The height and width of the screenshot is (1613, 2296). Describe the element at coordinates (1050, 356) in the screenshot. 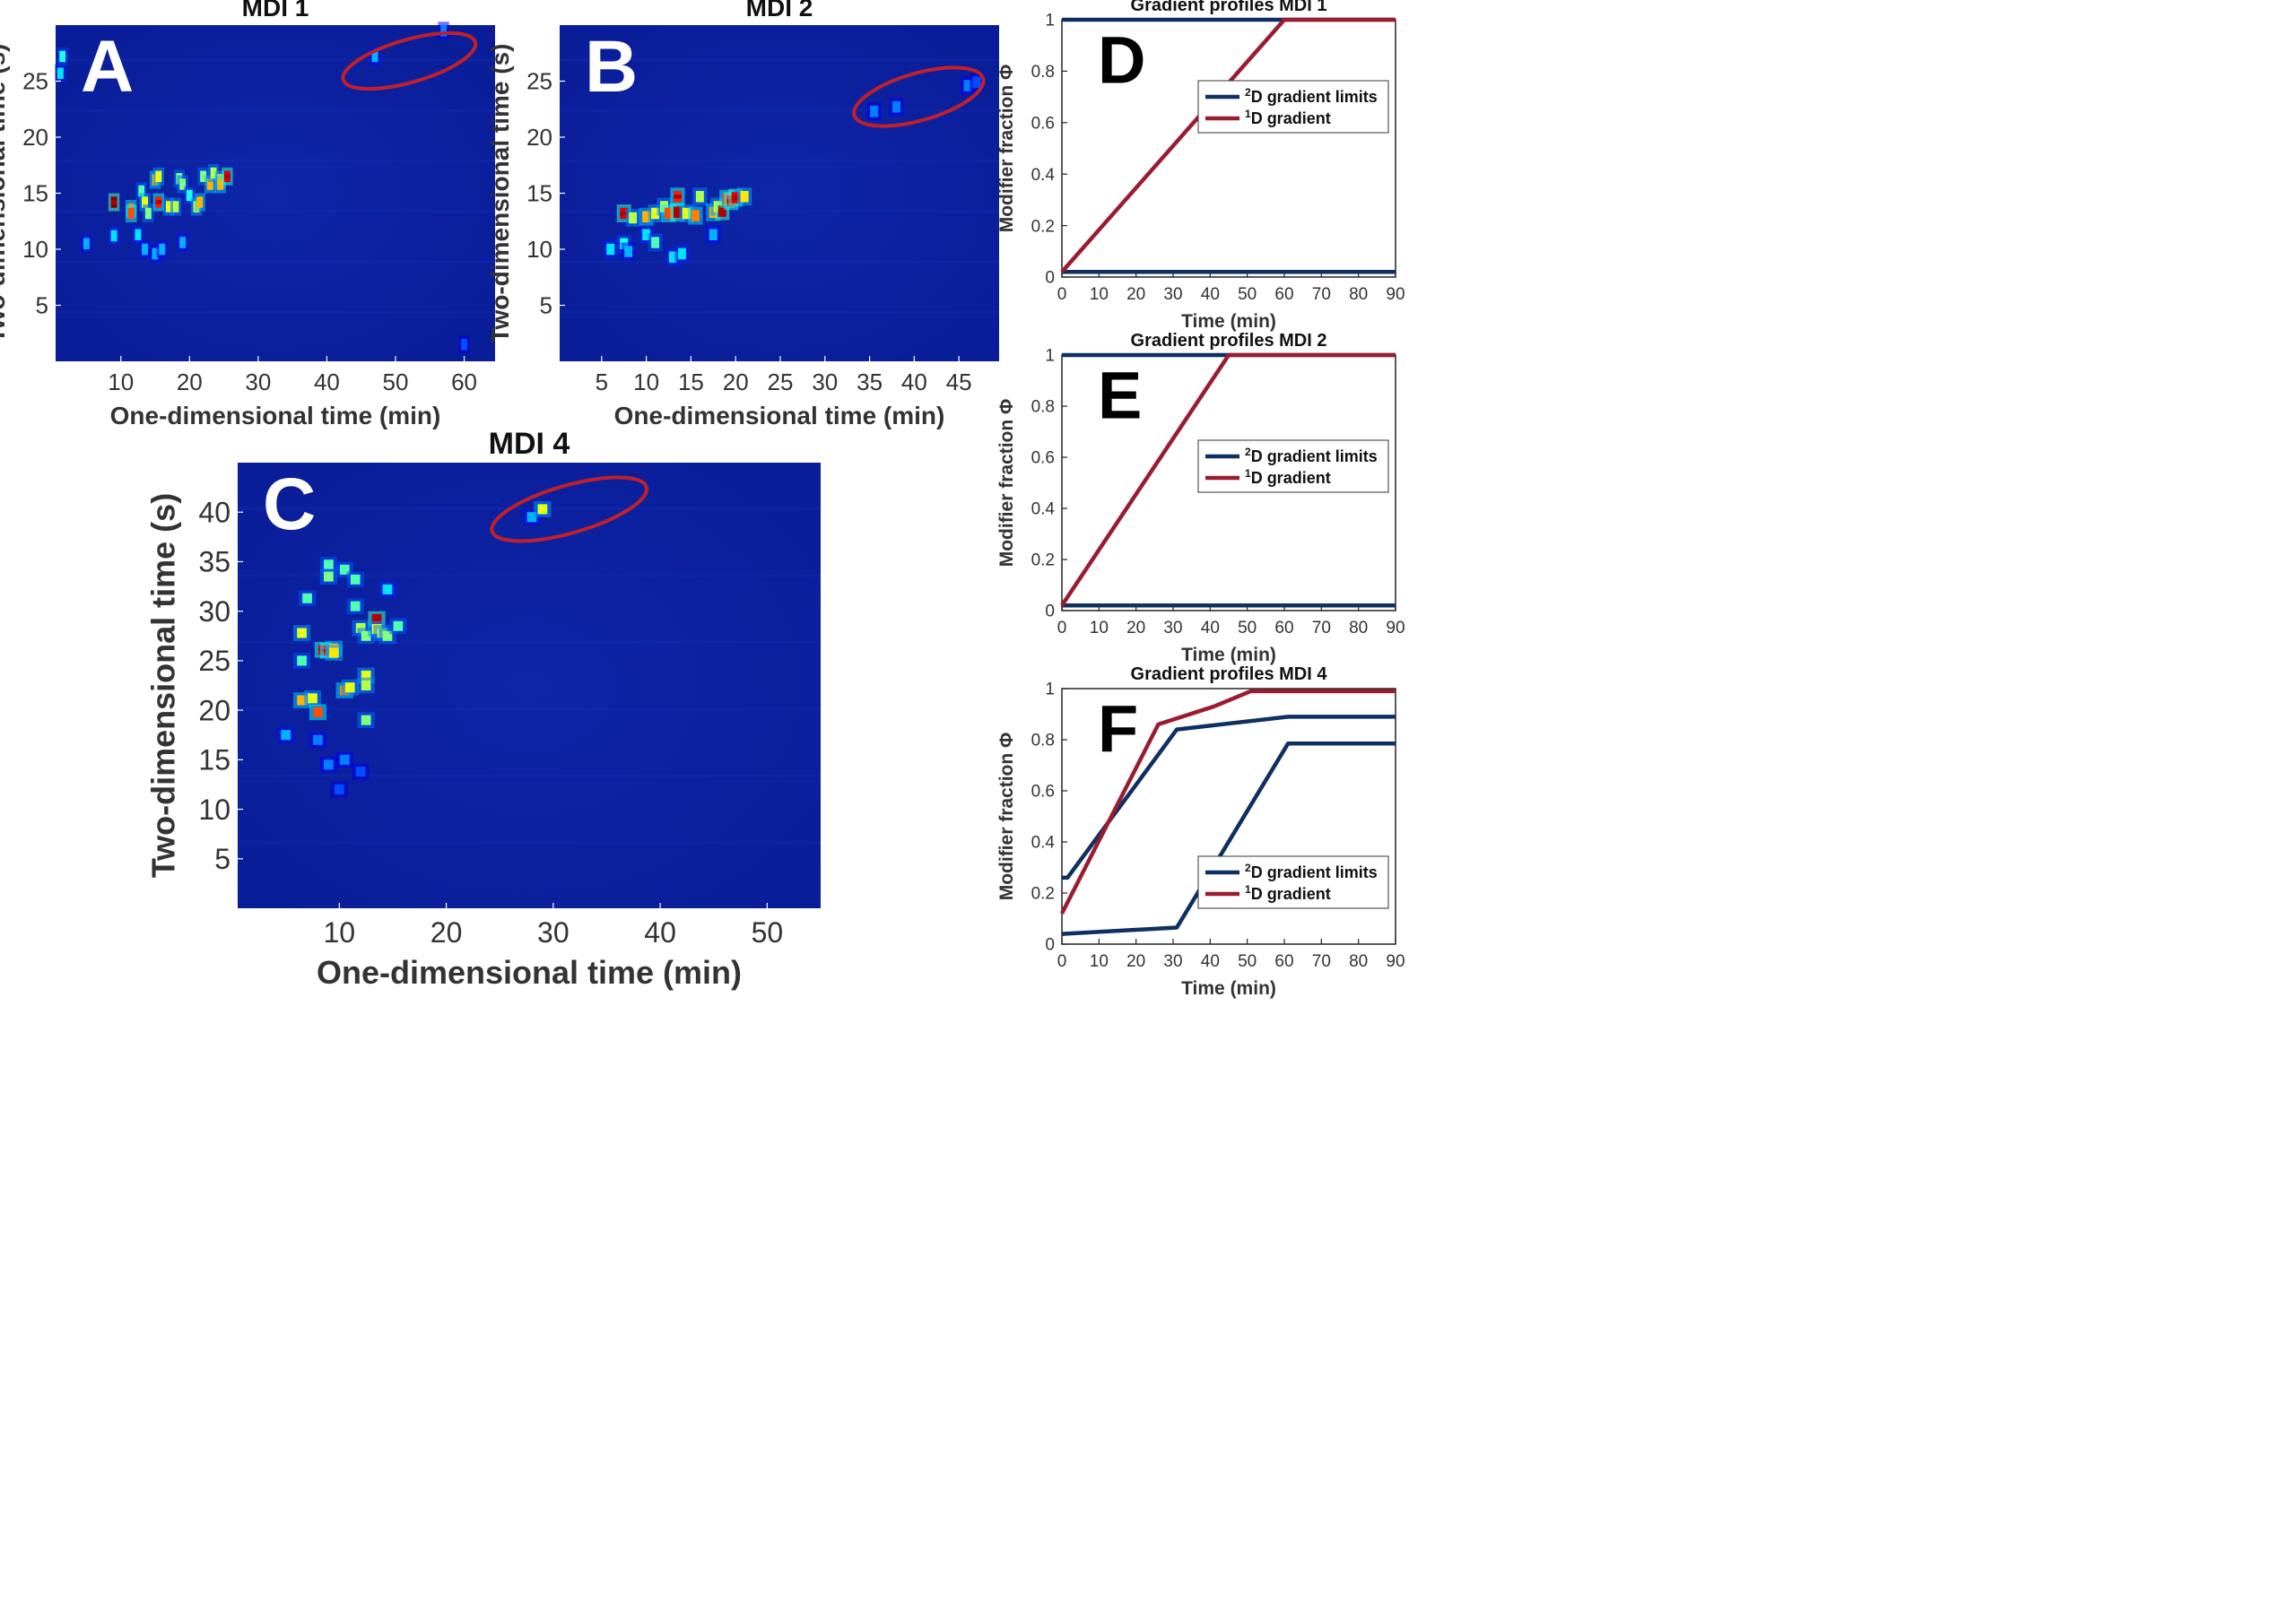

I see `y-tick-label: 1` at that location.